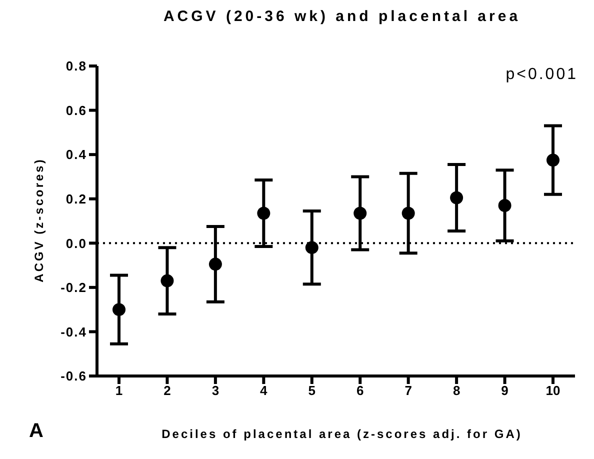  I want to click on x-tick-label: 3, so click(216, 390).